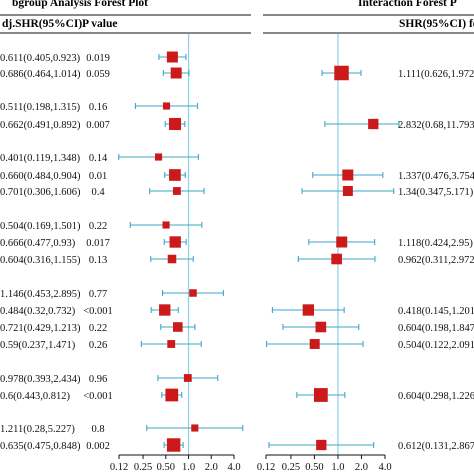 This screenshot has height=474, width=474. Describe the element at coordinates (407, 4) in the screenshot. I see `right-panel-title: Interaction Forest P` at that location.